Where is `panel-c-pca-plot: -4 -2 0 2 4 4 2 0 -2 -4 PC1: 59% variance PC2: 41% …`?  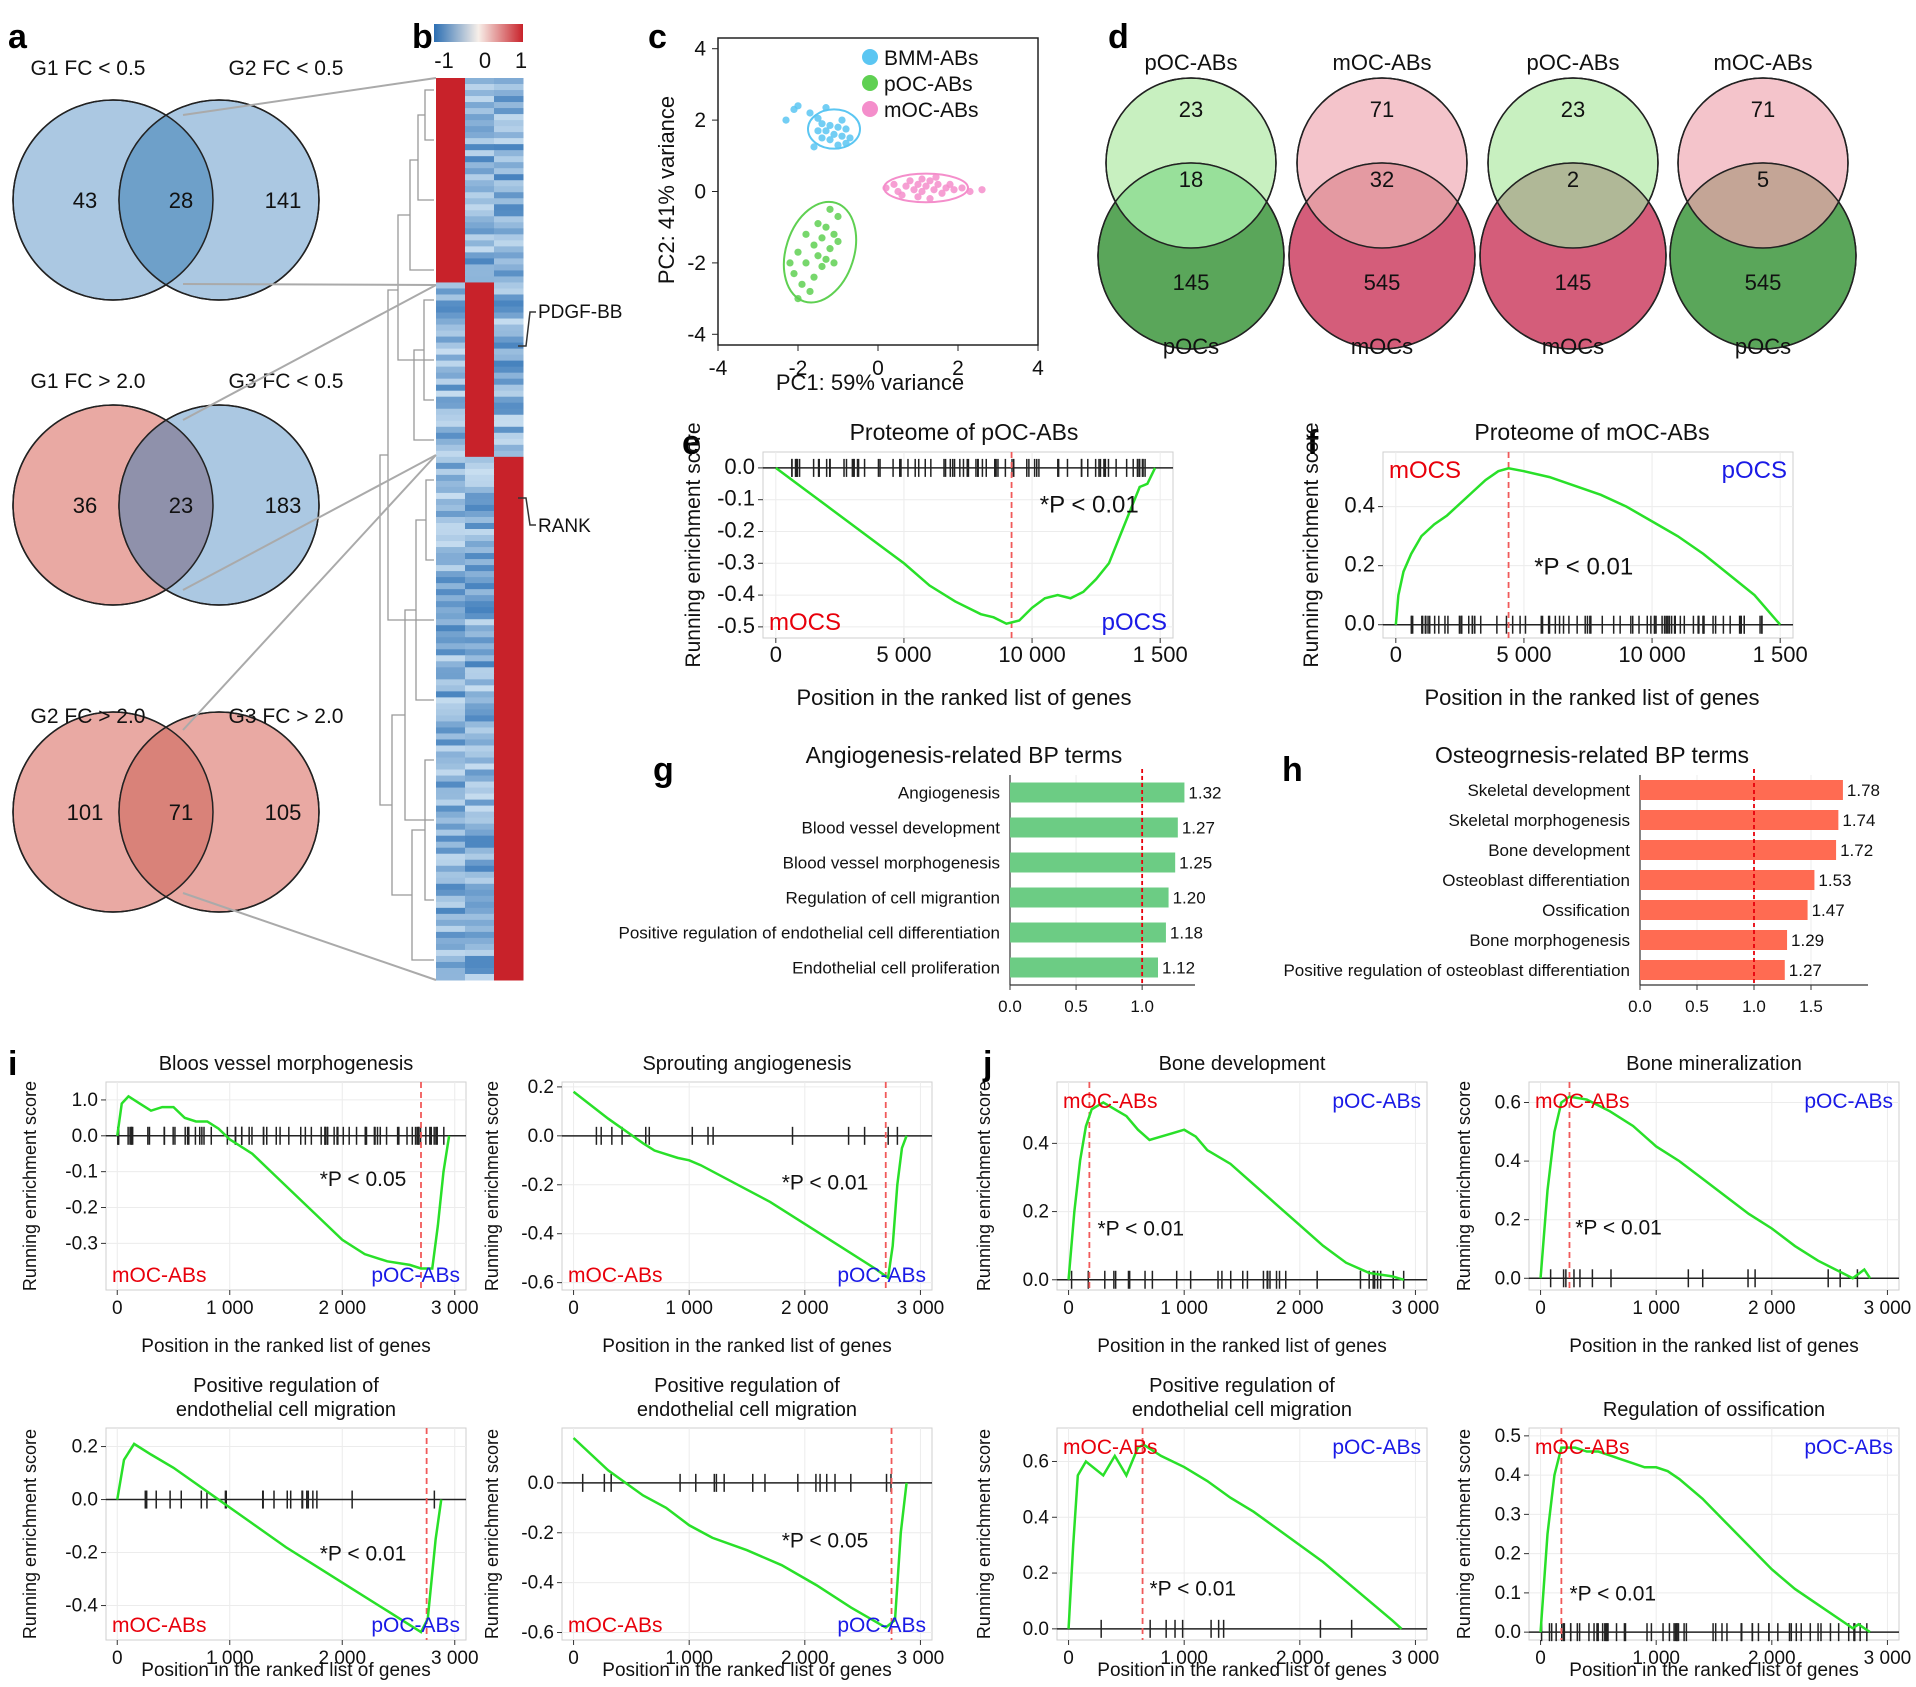
panel-c-pca-plot: -4 -2 0 2 4 4 2 0 -2 -4 PC1: 59% variance PC2: 41% … is located at coordinates (849, 216).